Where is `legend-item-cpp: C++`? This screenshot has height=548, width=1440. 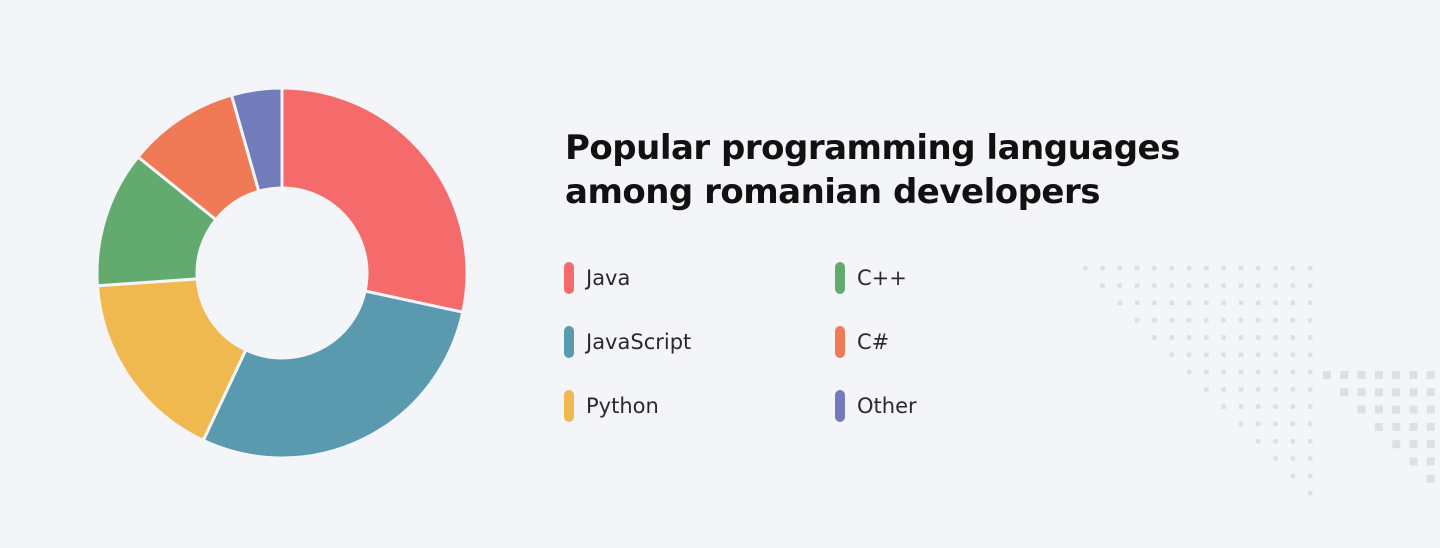
legend-item-cpp: C++ is located at coordinates (935, 278).